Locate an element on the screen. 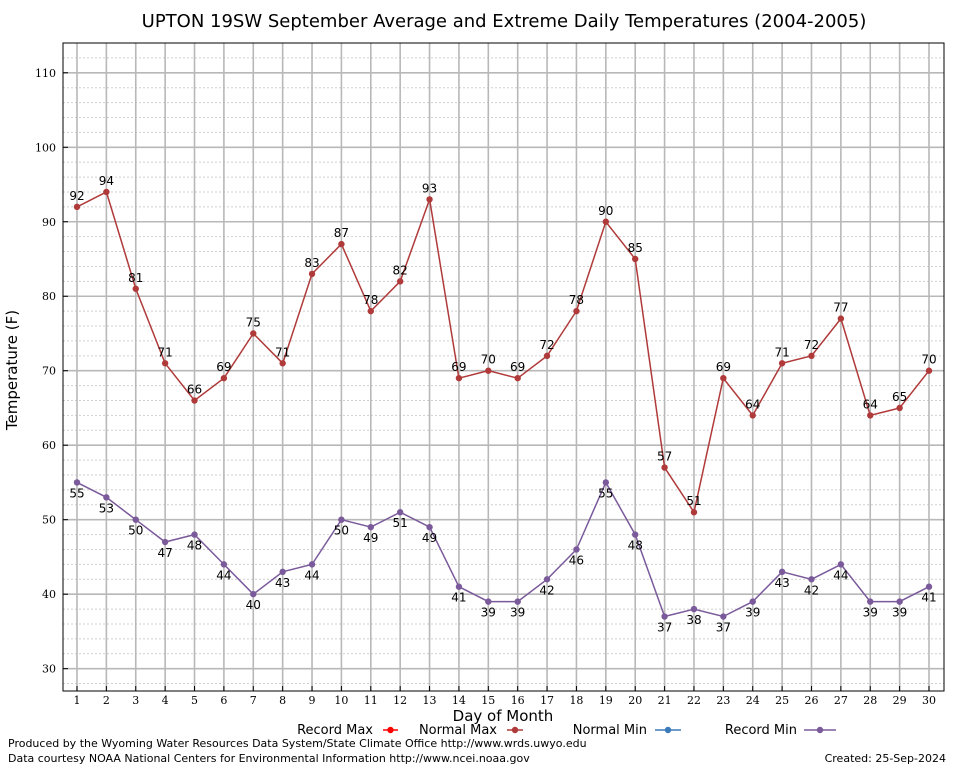 Image resolution: width=954 pixels, height=768 pixels. data-label-normal-max: 94 is located at coordinates (106, 181).